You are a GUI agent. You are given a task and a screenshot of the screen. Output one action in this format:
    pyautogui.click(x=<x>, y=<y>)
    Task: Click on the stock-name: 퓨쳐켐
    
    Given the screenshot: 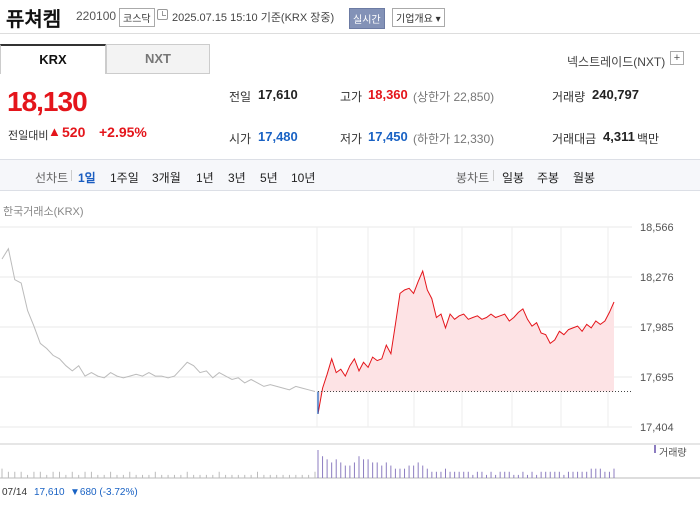 What is the action you would take?
    pyautogui.click(x=34, y=20)
    